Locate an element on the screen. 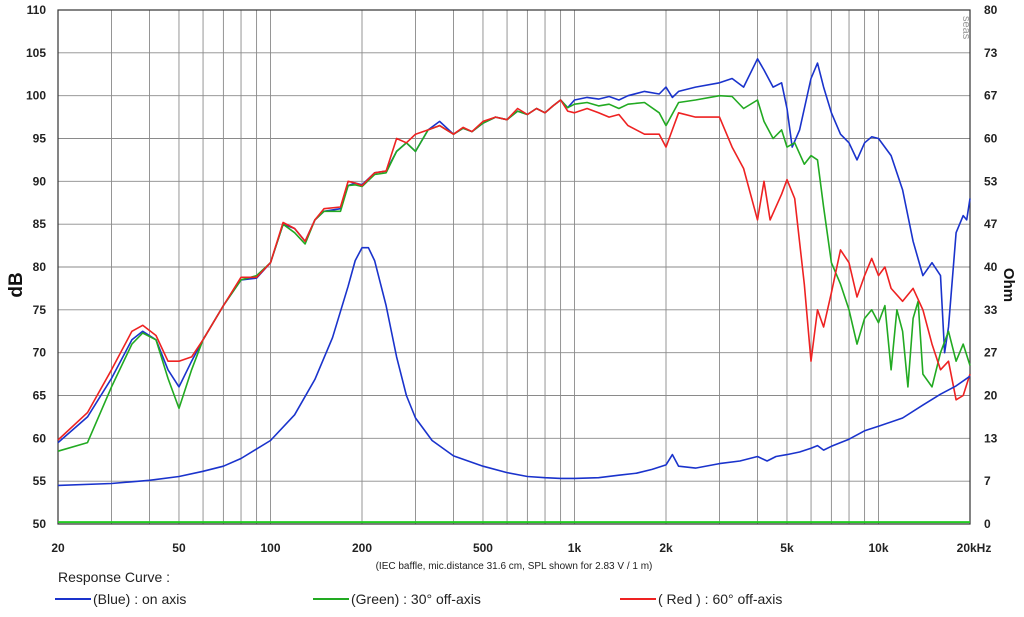 The width and height of the screenshot is (1024, 617). y-tick-label: 60 is located at coordinates (40, 438).